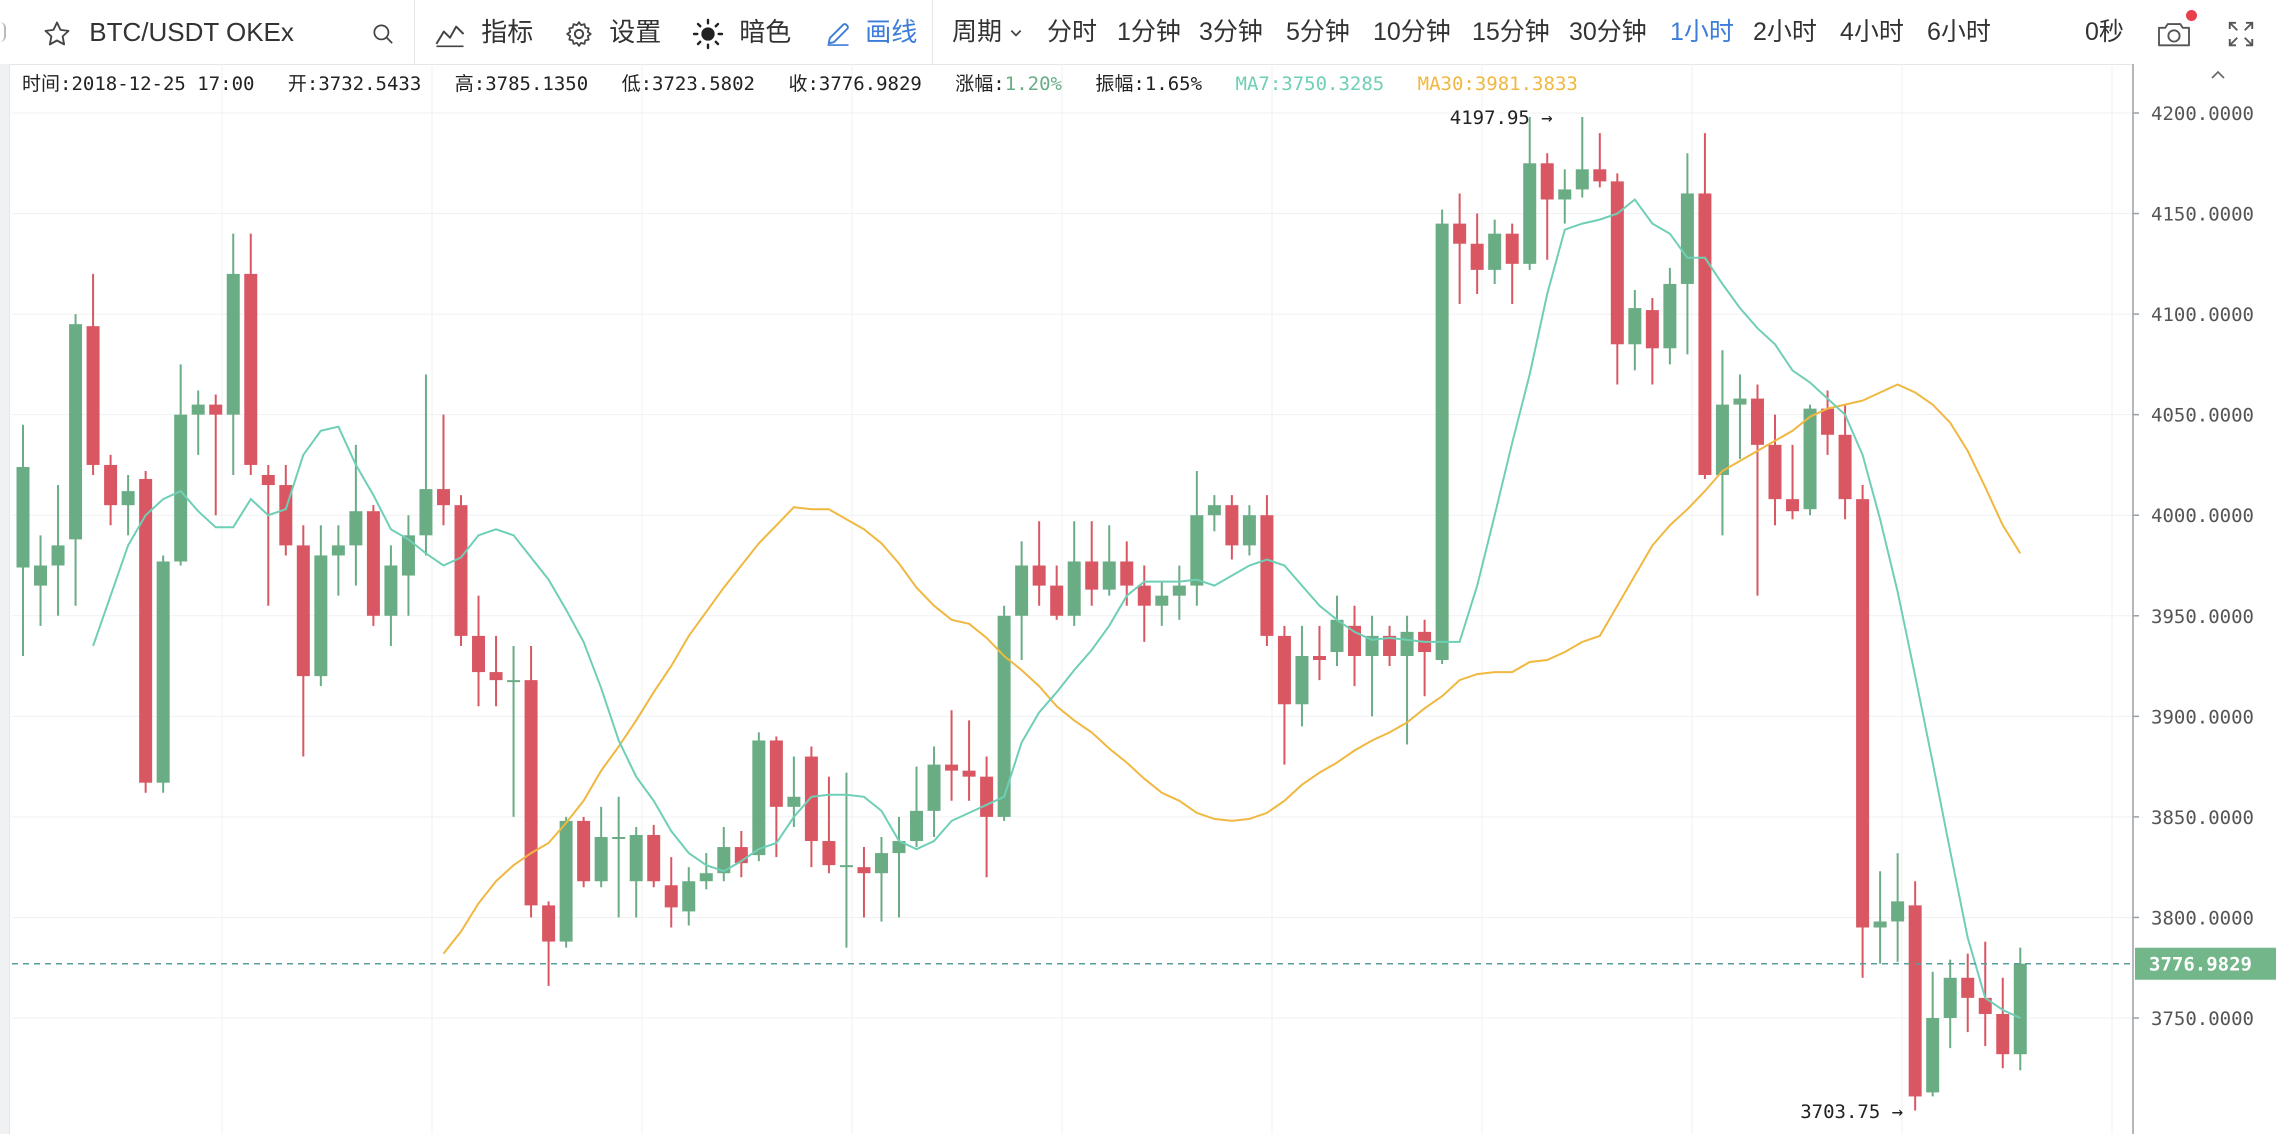 The width and height of the screenshot is (2276, 1134). Describe the element at coordinates (354, 84) in the screenshot. I see `info-open: 开:3732.5433` at that location.